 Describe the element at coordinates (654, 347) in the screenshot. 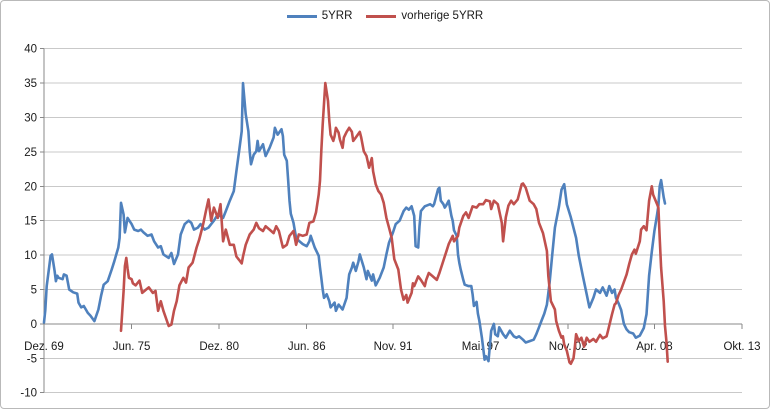

I see `x-tick-label: Apr. 08` at that location.